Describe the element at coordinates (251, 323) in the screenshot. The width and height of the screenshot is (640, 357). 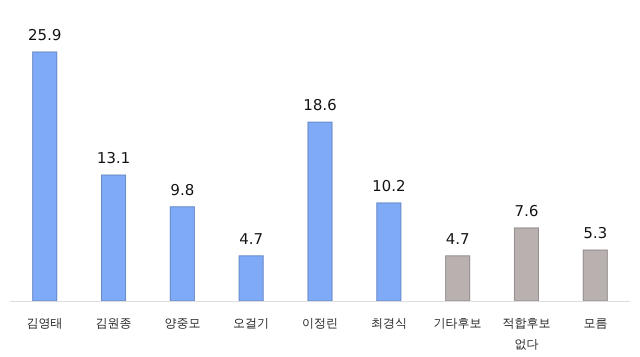
I see `x-tick-label: 오걸기` at that location.